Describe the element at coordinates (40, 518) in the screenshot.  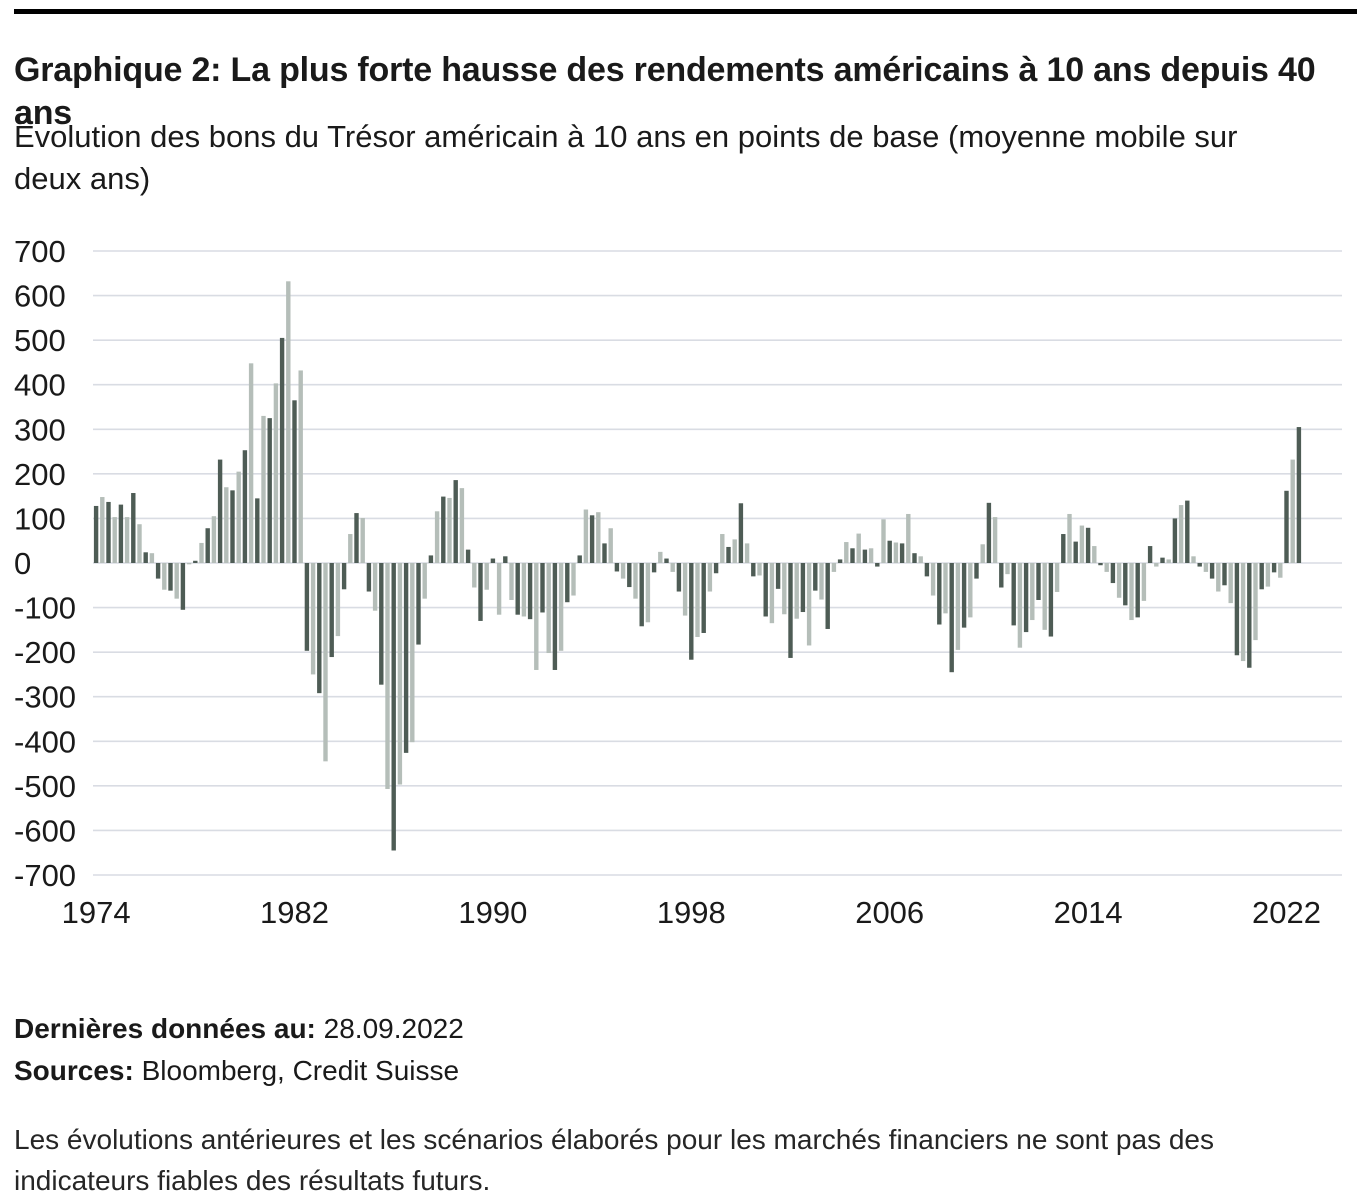
I see `y-axis-label: 100` at that location.